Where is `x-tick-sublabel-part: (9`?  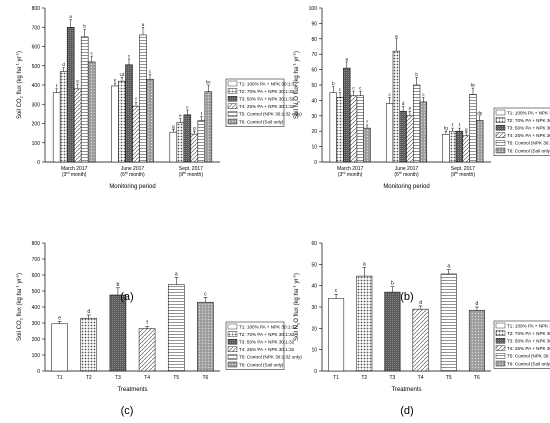 x-tick-sublabel-part: (9 is located at coordinates (453, 175).